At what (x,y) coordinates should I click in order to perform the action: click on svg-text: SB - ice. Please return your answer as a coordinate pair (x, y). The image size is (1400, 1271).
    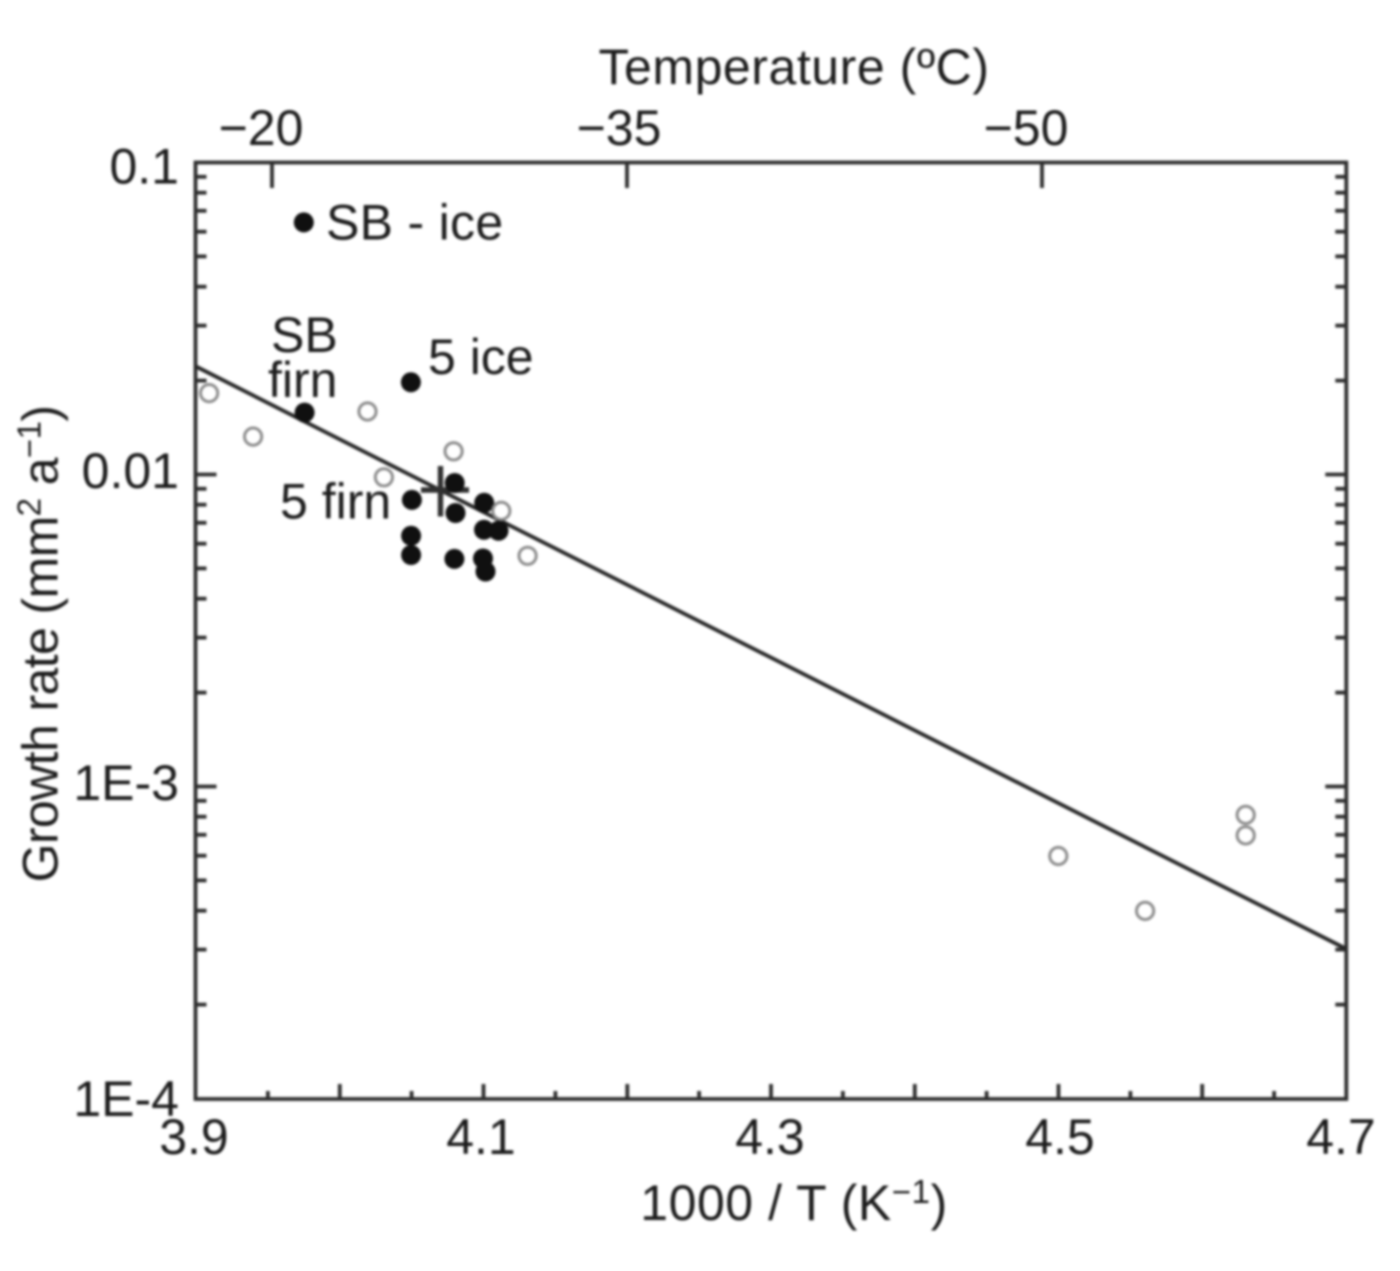
    Looking at the image, I should click on (414, 223).